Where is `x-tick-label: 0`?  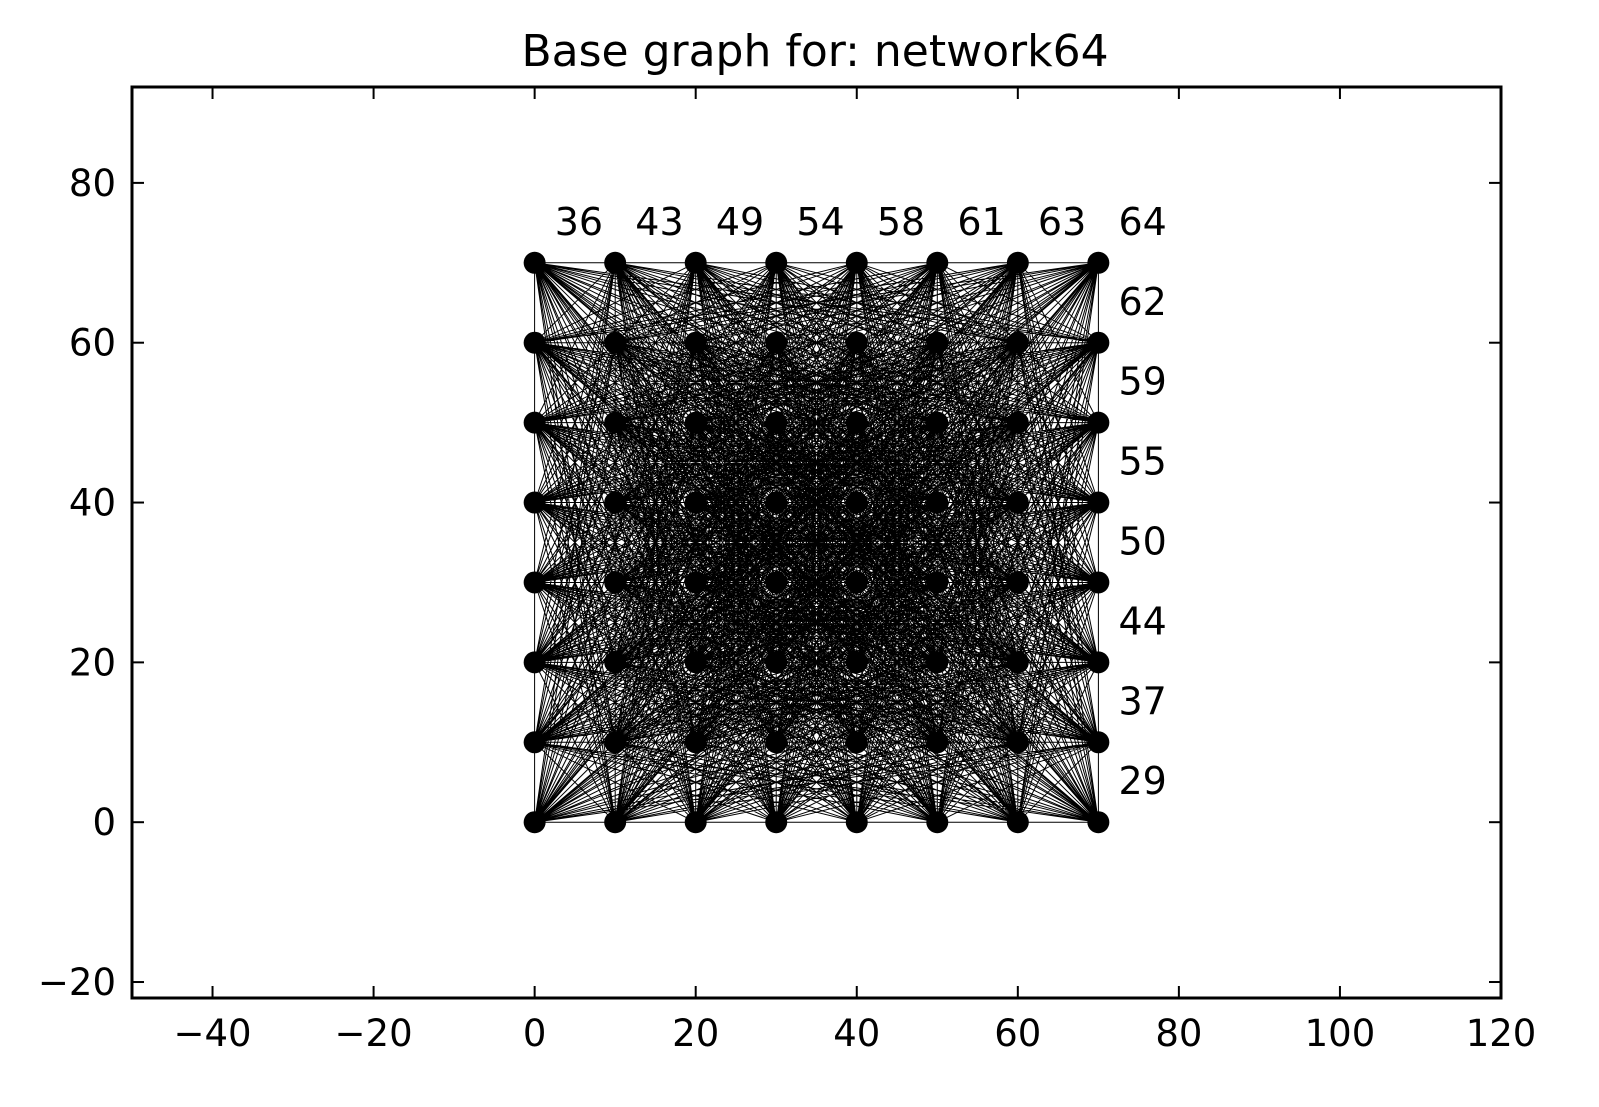
x-tick-label: 0 is located at coordinates (535, 1033).